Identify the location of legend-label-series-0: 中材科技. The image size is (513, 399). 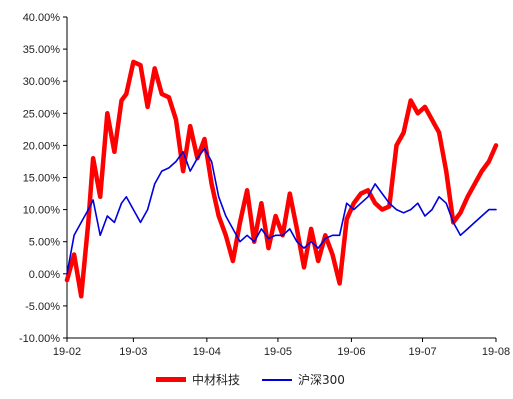
(216, 380).